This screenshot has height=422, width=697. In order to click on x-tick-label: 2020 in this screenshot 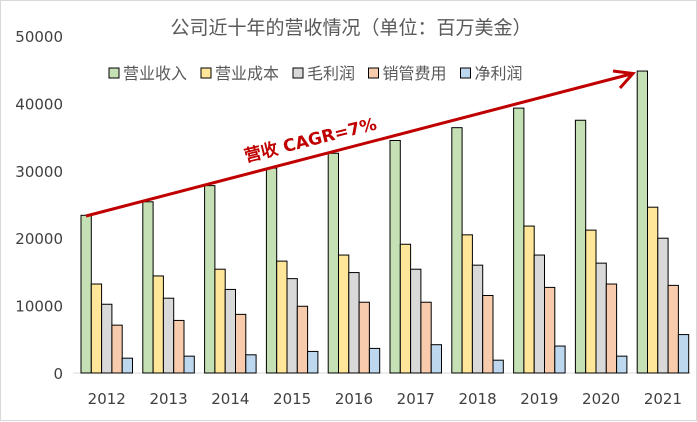, I will do `click(601, 399)`.